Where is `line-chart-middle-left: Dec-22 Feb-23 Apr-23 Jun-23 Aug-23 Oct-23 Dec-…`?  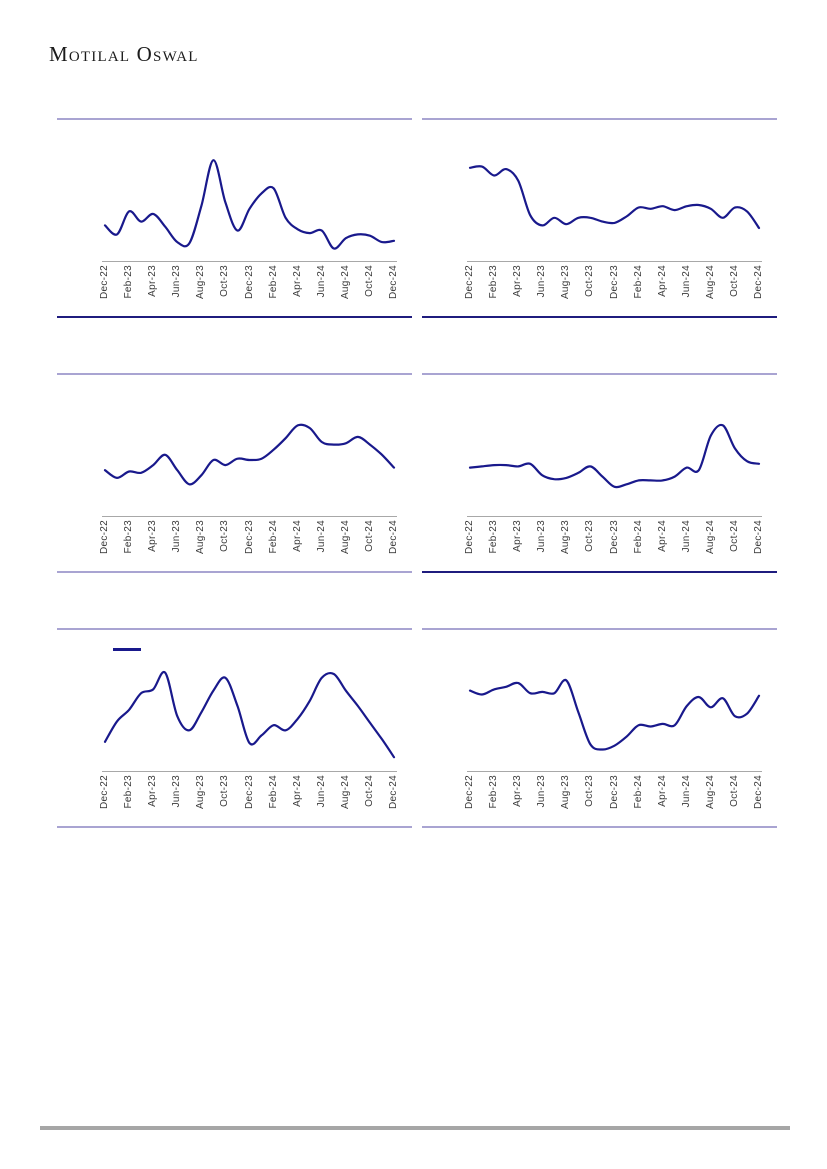
line-chart-middle-left: Dec-22 Feb-23 Apr-23 Jun-23 Aug-23 Oct-23 Dec-… is located at coordinates (234, 473).